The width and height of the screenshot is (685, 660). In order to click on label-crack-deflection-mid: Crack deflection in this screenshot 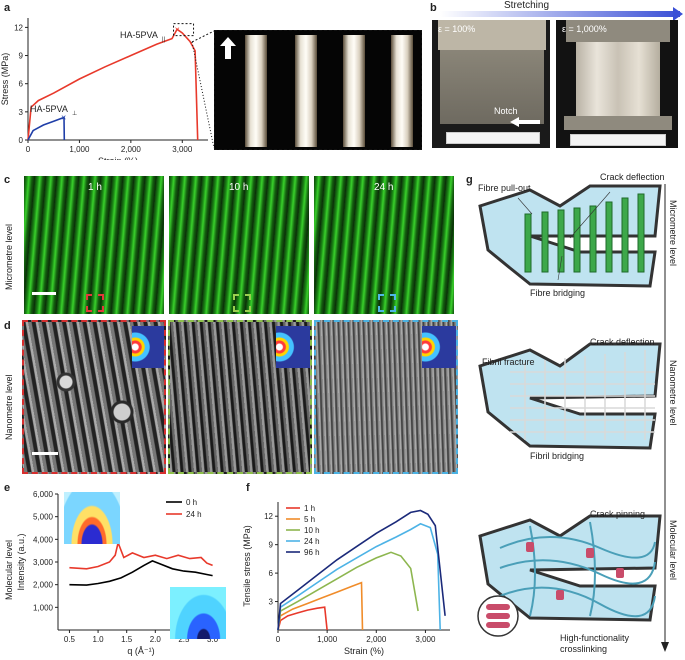, I will do `click(622, 342)`.